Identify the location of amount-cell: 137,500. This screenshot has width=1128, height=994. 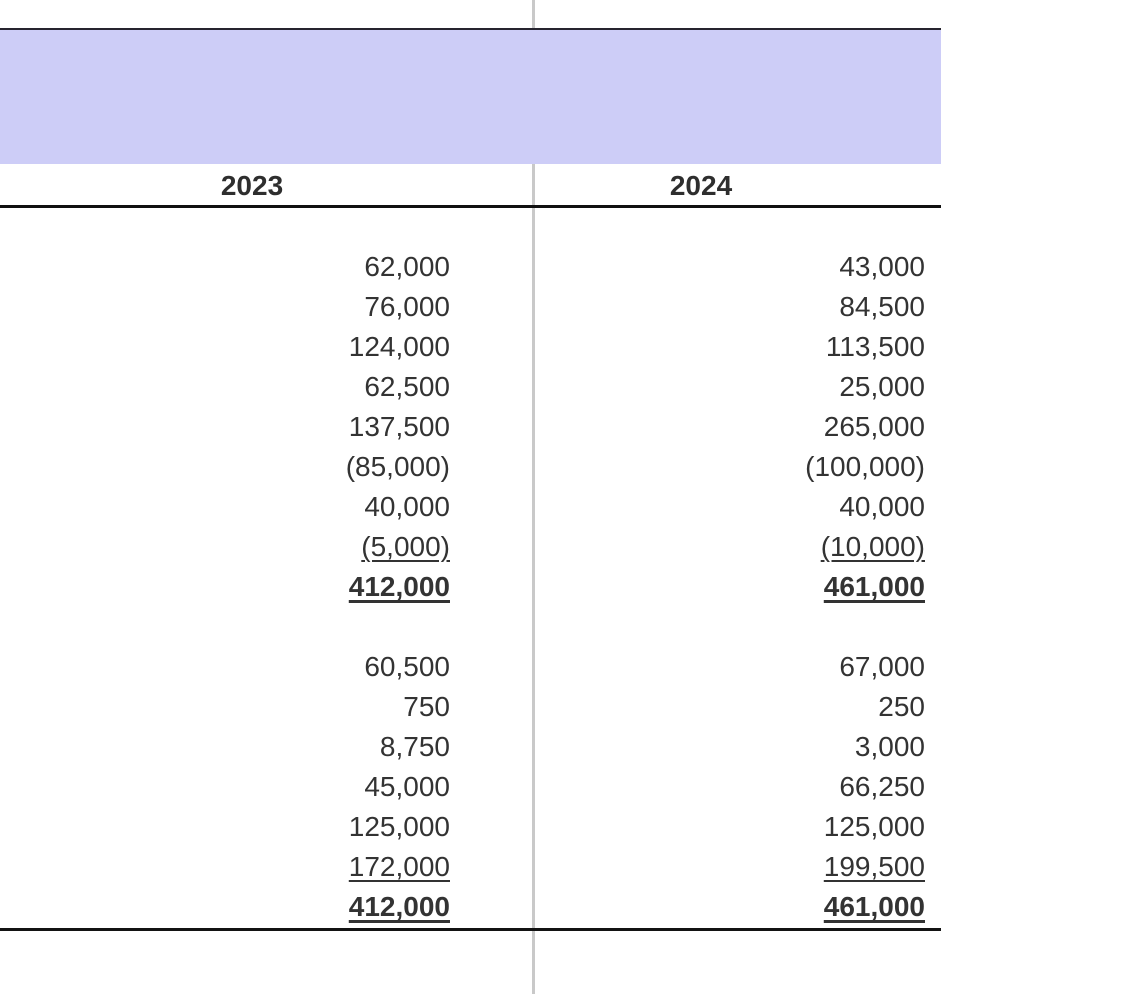
(225, 427).